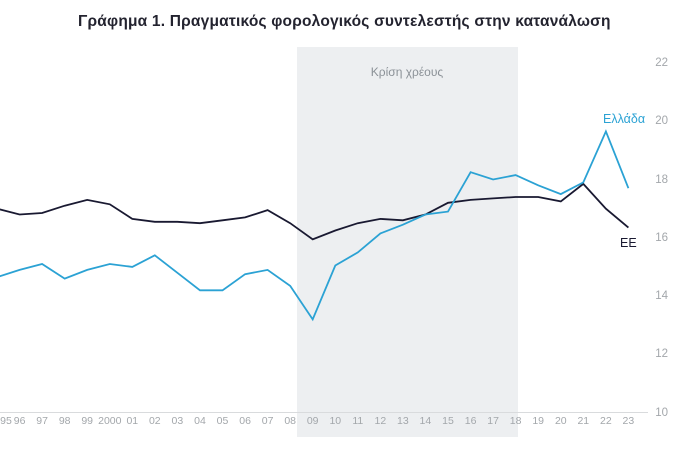  What do you see at coordinates (222, 421) in the screenshot?
I see `x-tick-label: 05` at bounding box center [222, 421].